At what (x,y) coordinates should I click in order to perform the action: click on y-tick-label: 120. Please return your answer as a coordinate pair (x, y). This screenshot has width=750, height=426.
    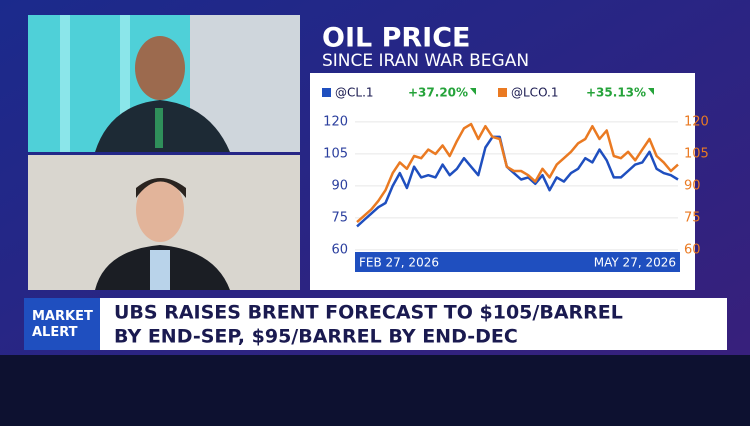
    Looking at the image, I should click on (335, 121).